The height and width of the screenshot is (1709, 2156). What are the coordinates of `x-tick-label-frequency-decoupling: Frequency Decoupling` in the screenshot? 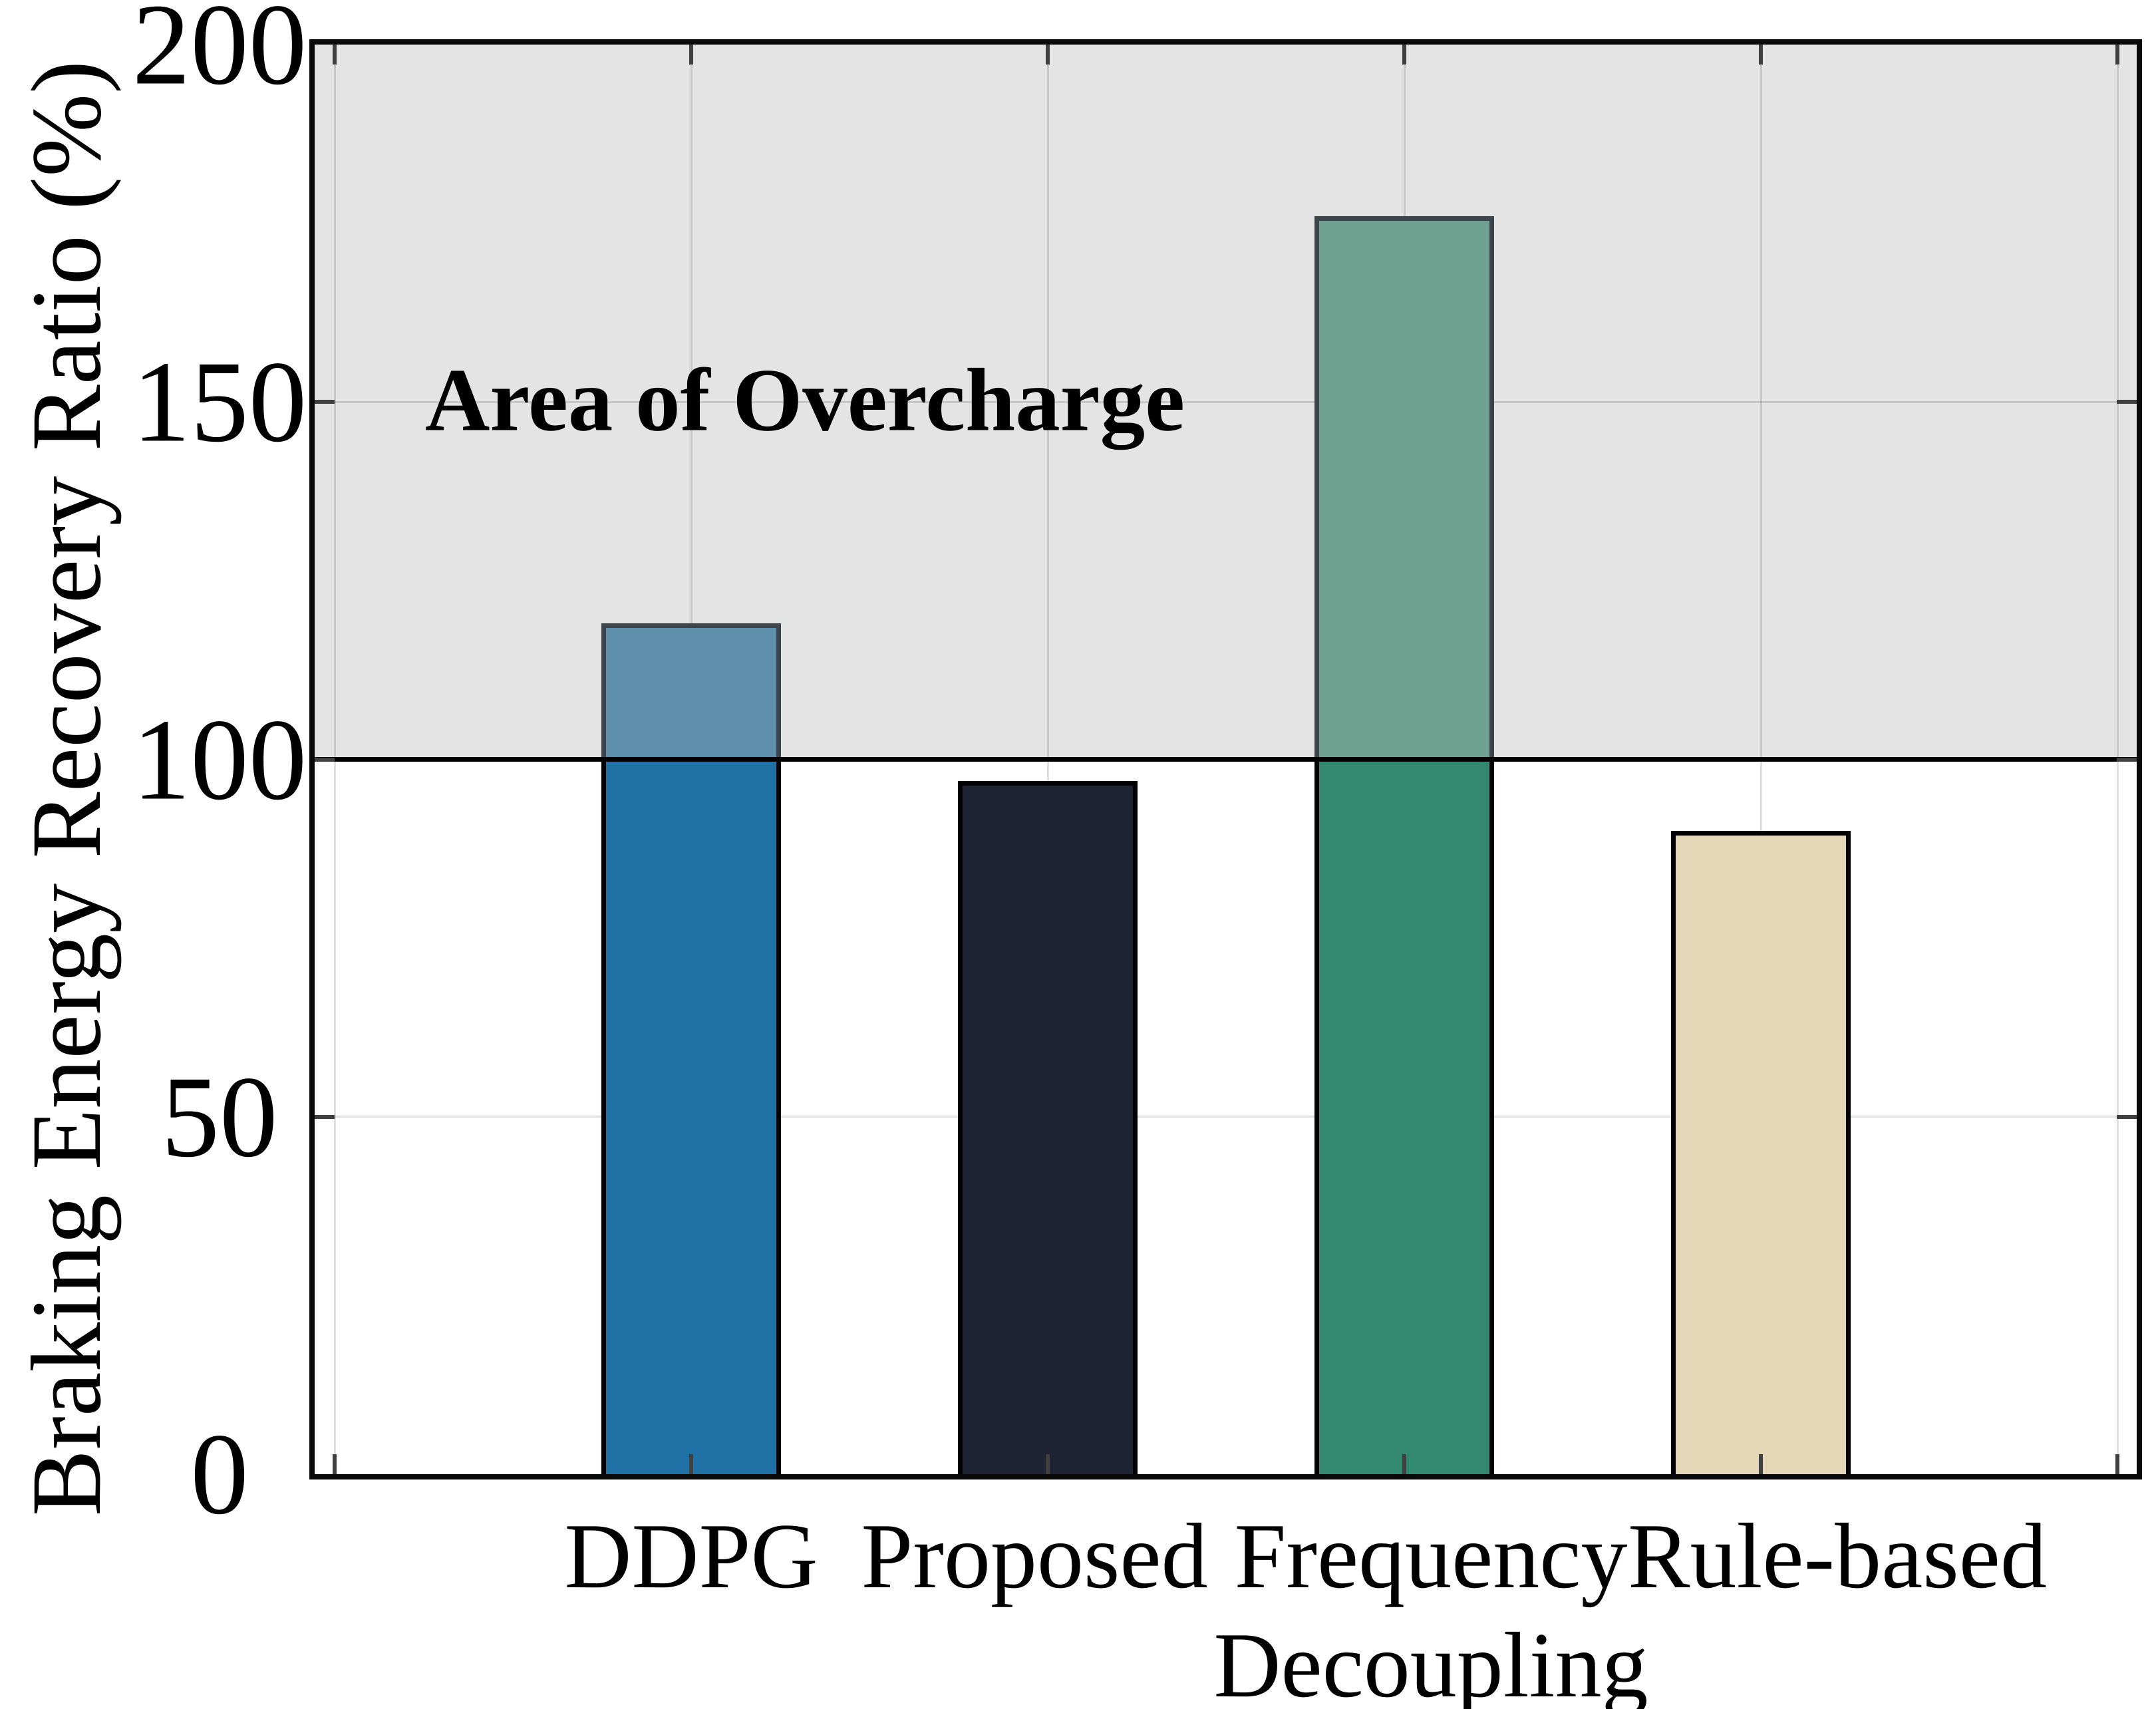 It's located at (1430, 1605).